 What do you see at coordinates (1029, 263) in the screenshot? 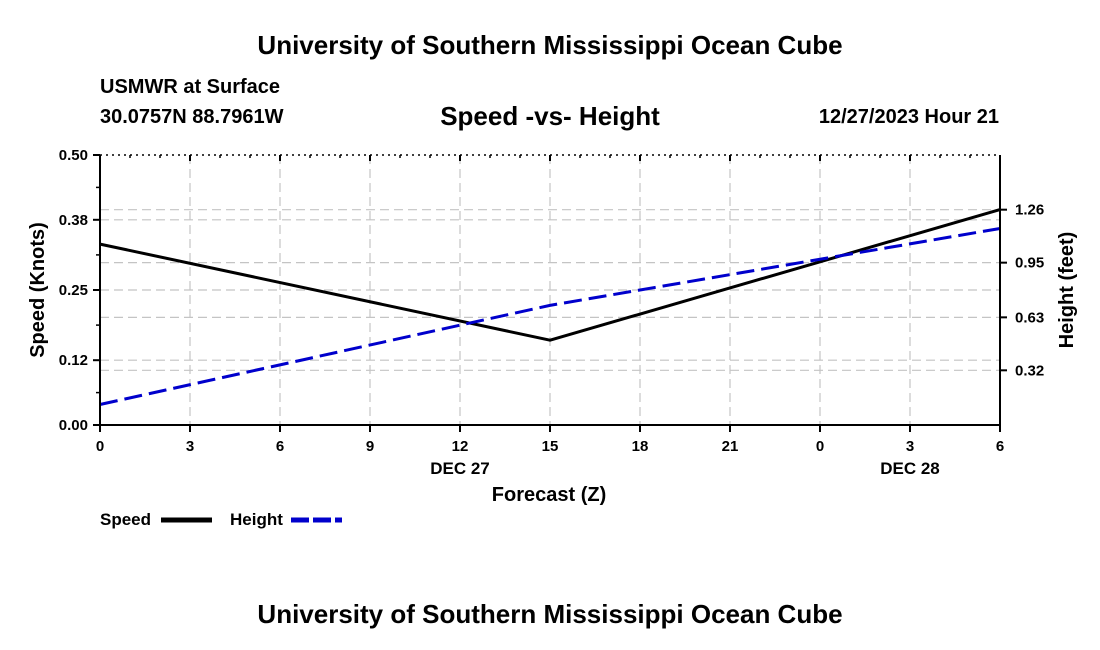
I see `y2-tick-label: 0.95` at bounding box center [1029, 263].